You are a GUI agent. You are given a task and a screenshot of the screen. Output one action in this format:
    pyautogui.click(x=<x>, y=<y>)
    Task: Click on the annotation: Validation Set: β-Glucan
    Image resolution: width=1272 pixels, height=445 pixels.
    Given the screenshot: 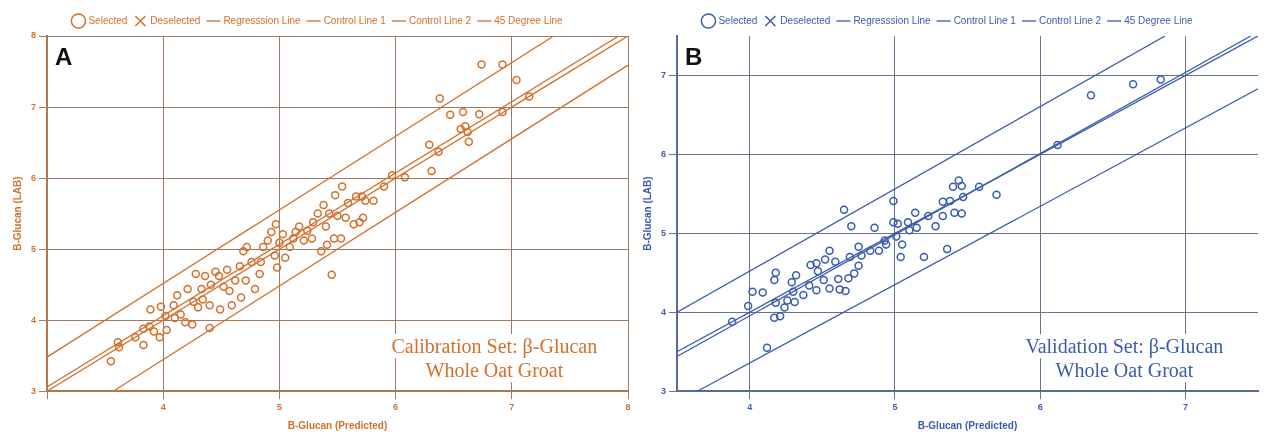 What is the action you would take?
    pyautogui.click(x=1124, y=347)
    